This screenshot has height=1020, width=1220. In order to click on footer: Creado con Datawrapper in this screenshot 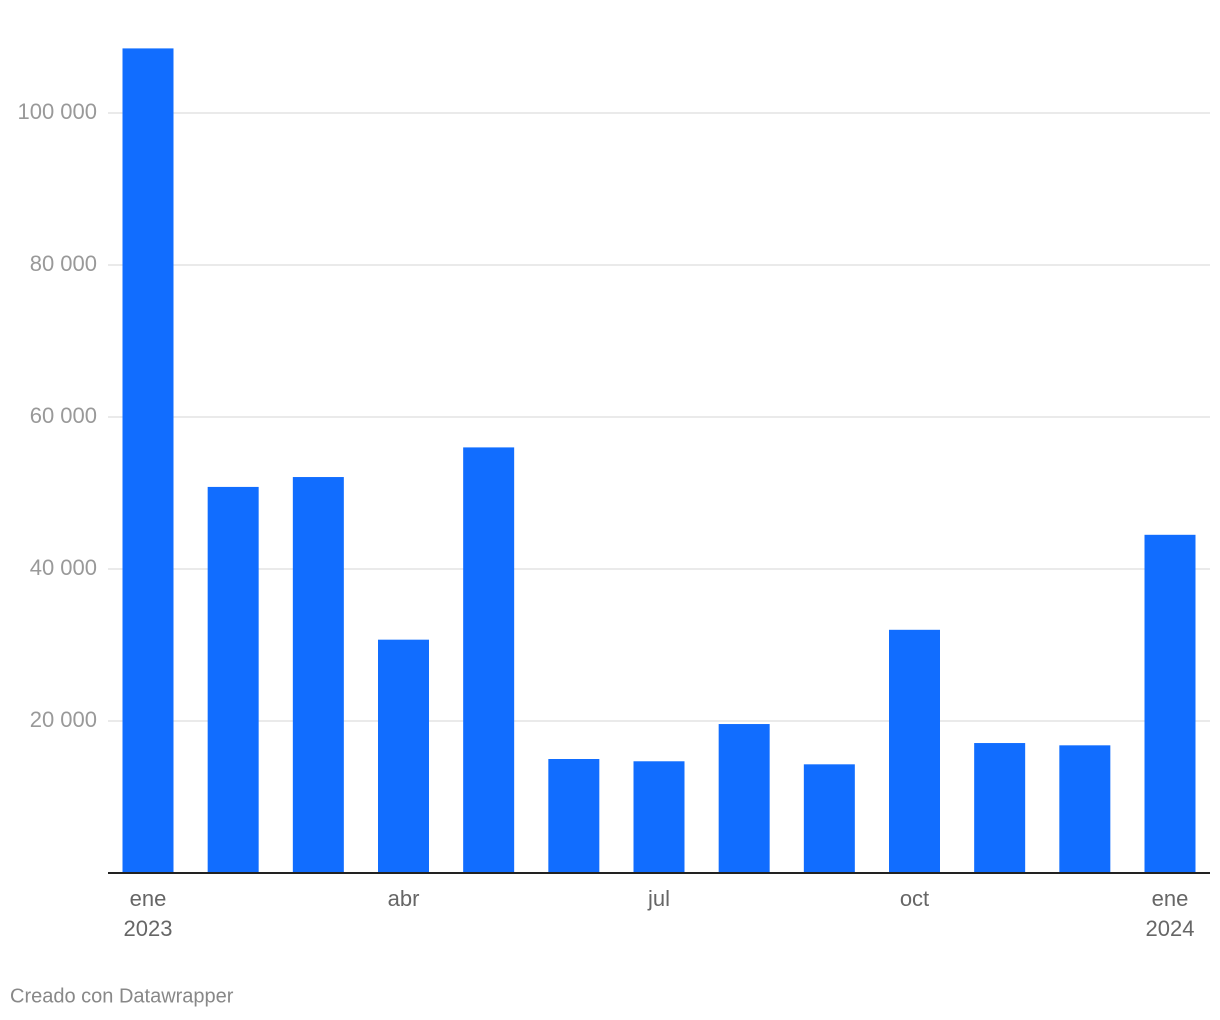, I will do `click(122, 996)`.